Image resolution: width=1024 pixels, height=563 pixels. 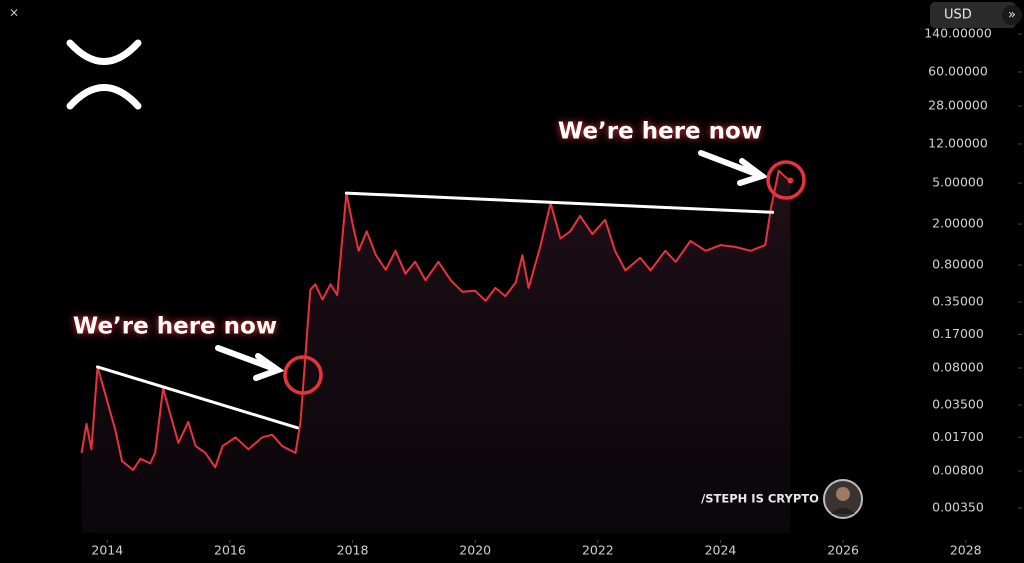 I want to click on x-tick-label: 2022, so click(x=598, y=550).